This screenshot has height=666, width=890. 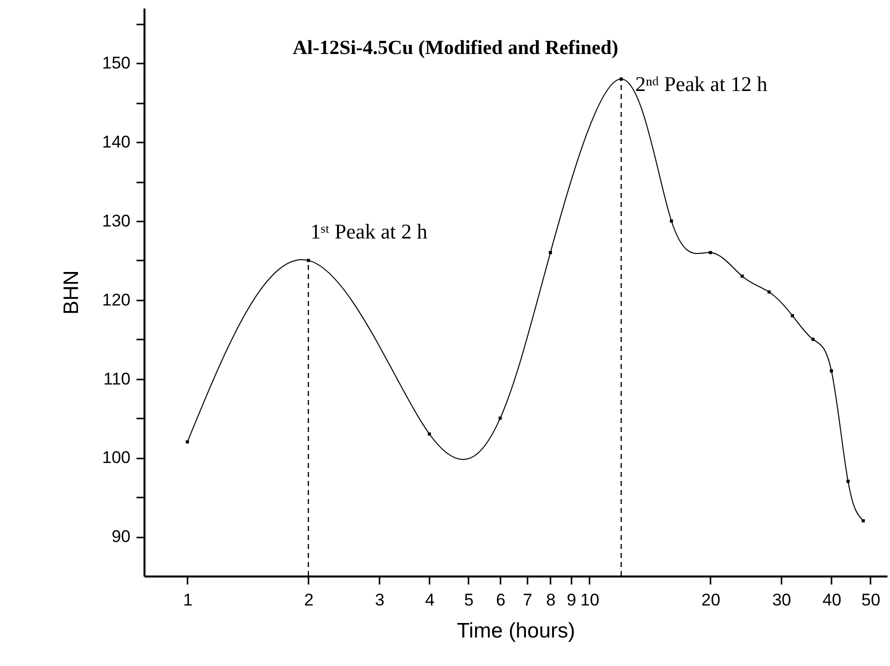 What do you see at coordinates (551, 600) in the screenshot?
I see `x-tick-label: 8` at bounding box center [551, 600].